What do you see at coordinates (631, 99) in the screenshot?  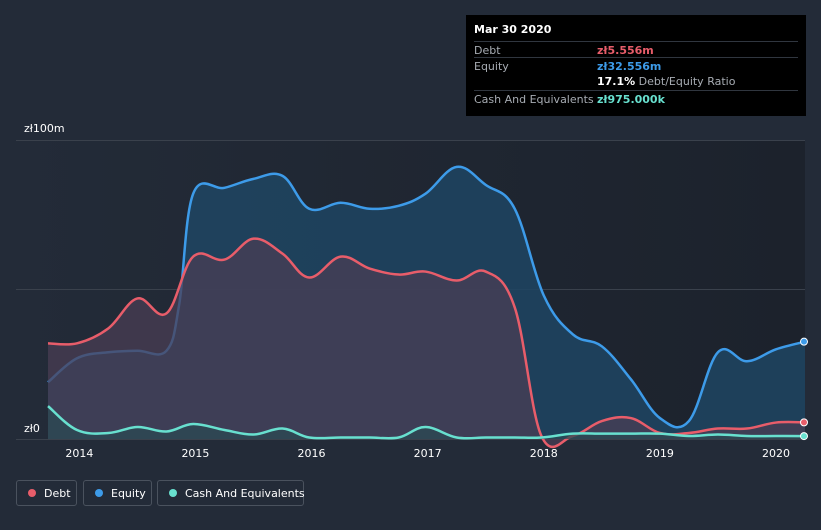 I see `tooltip-cash-value: zł975.000k` at bounding box center [631, 99].